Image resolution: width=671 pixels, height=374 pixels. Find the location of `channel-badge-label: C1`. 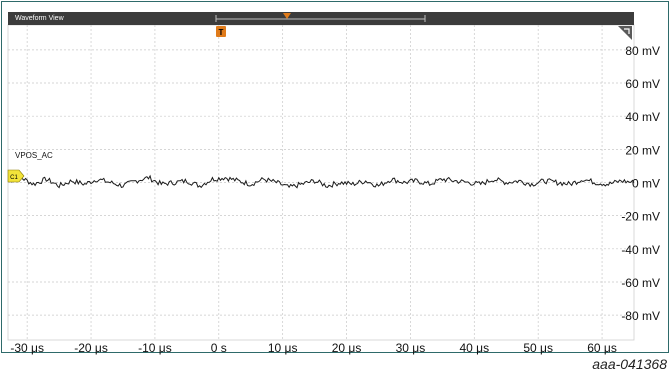

channel-badge-label: C1 is located at coordinates (14, 178).